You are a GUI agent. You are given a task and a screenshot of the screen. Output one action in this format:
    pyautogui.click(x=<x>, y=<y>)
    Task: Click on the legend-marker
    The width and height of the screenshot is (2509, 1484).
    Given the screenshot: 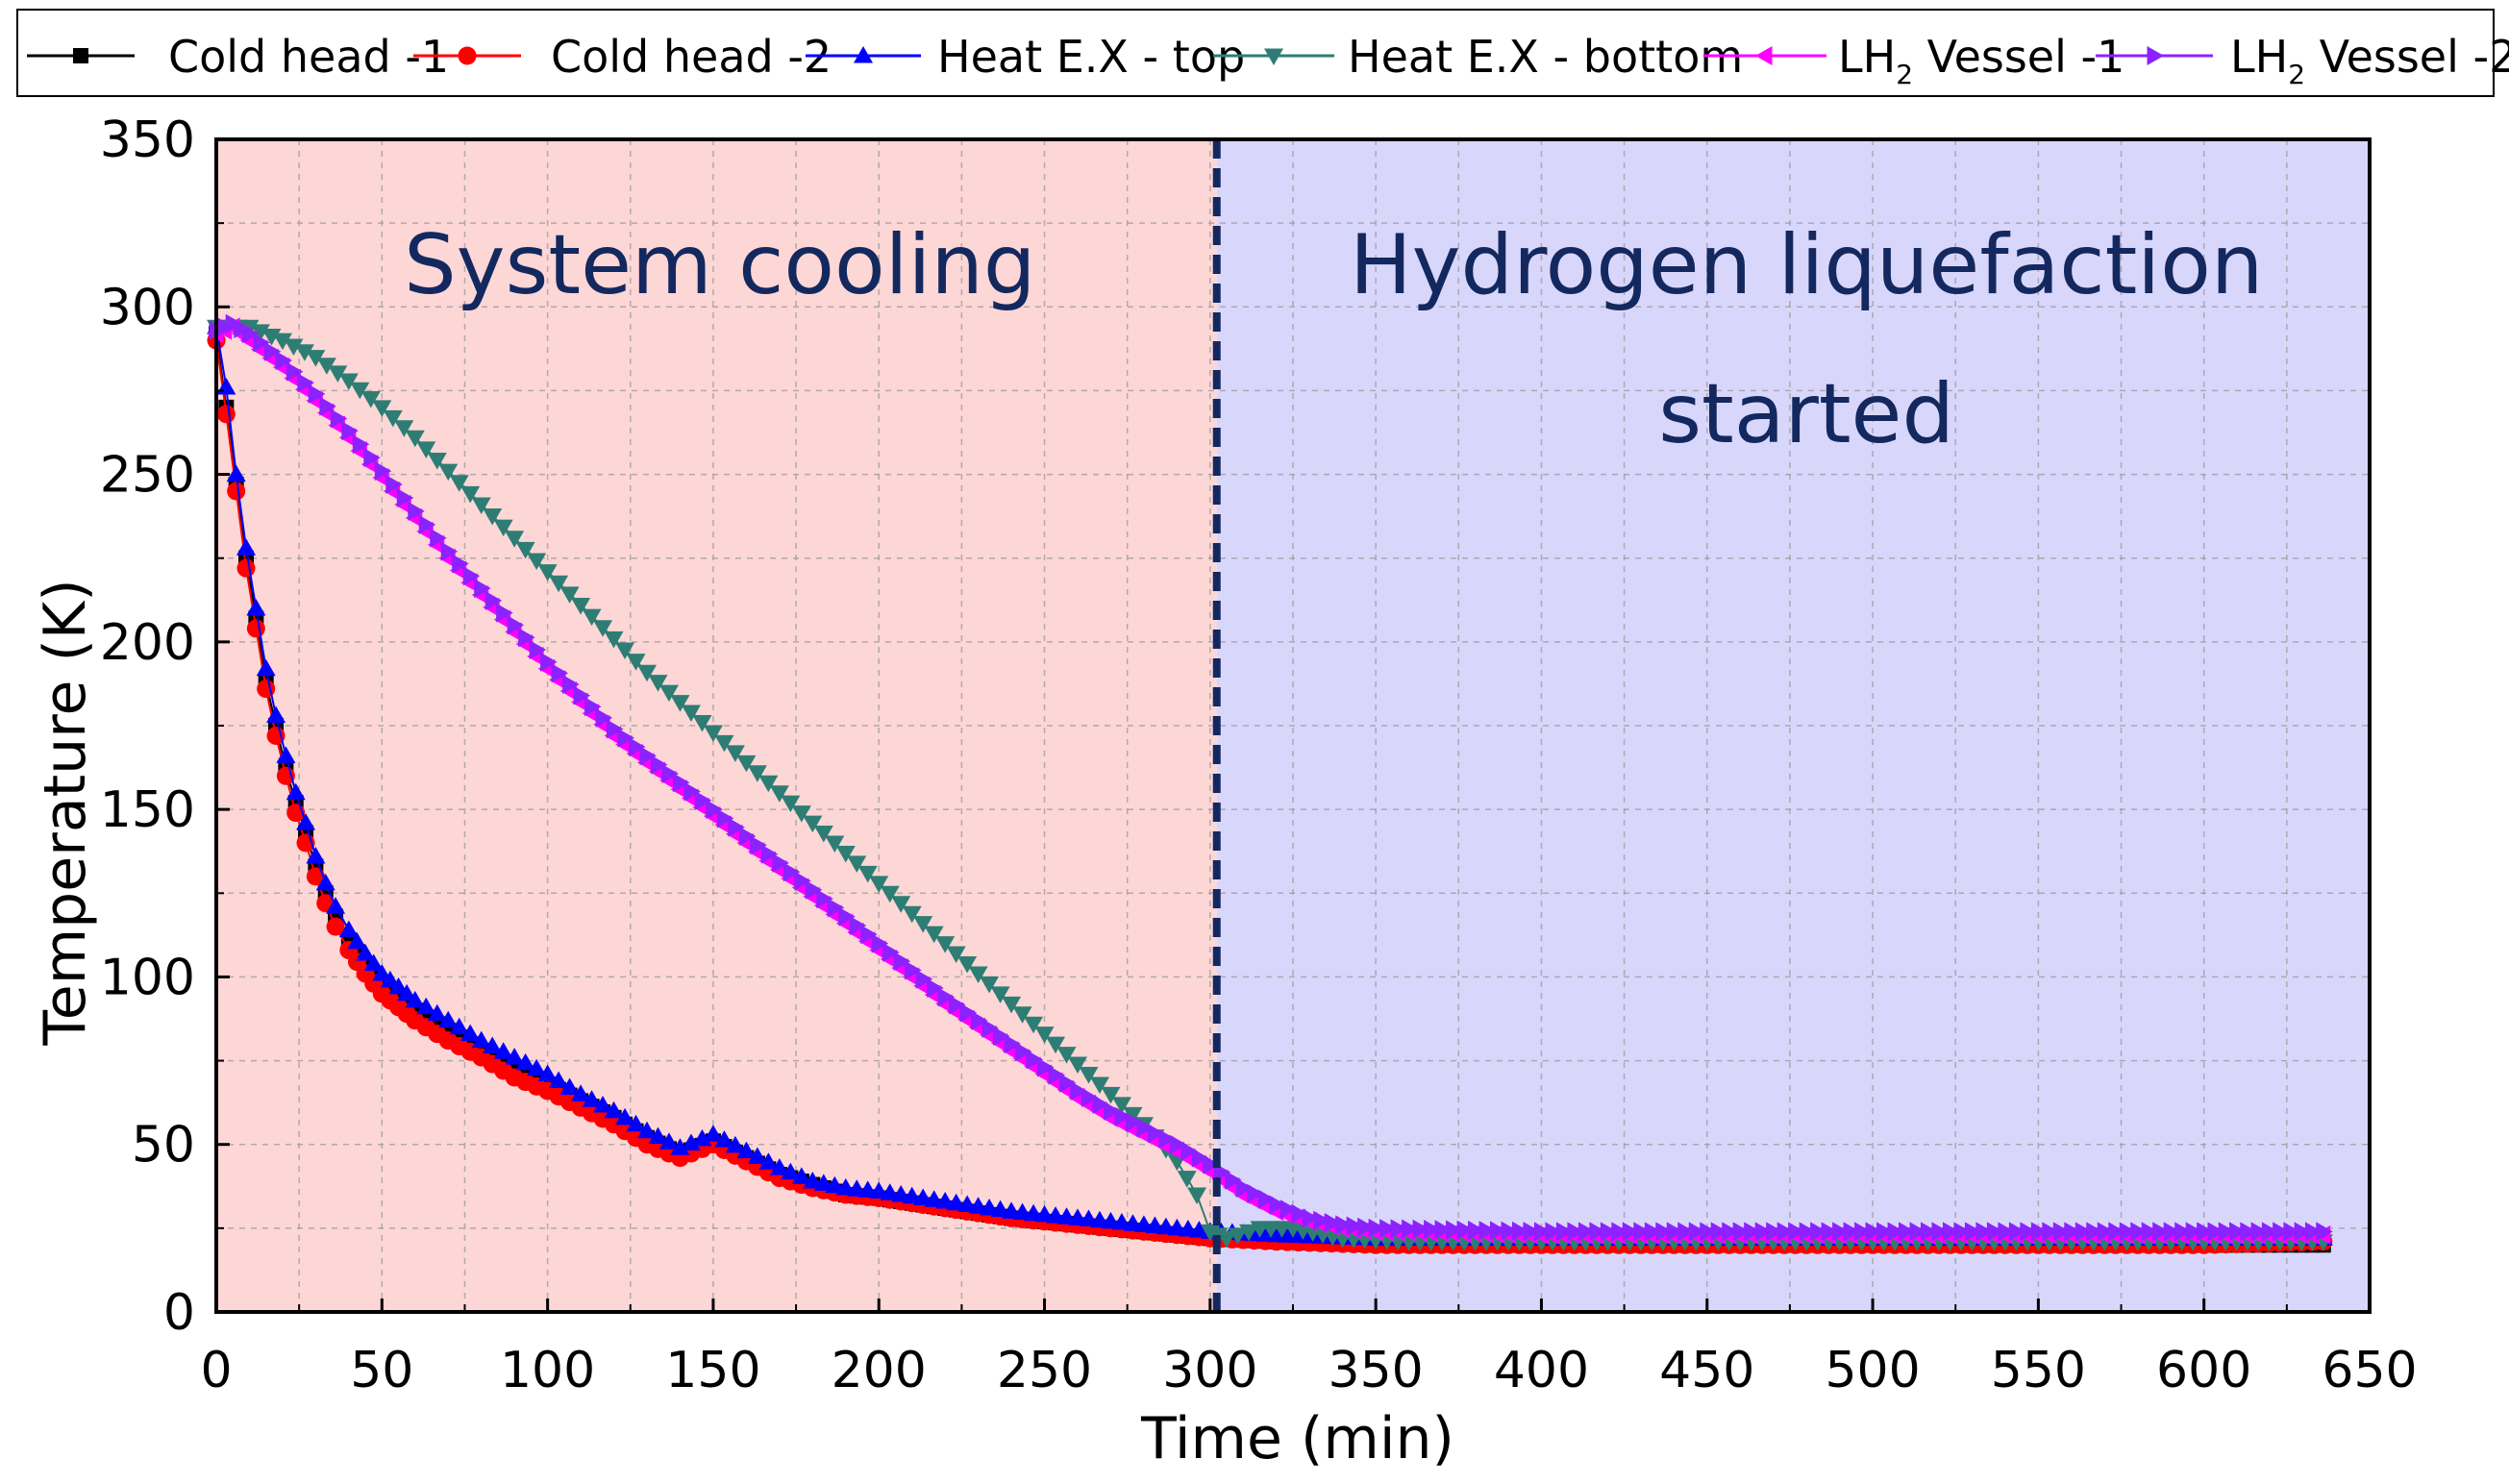 What is the action you would take?
    pyautogui.click(x=1273, y=56)
    